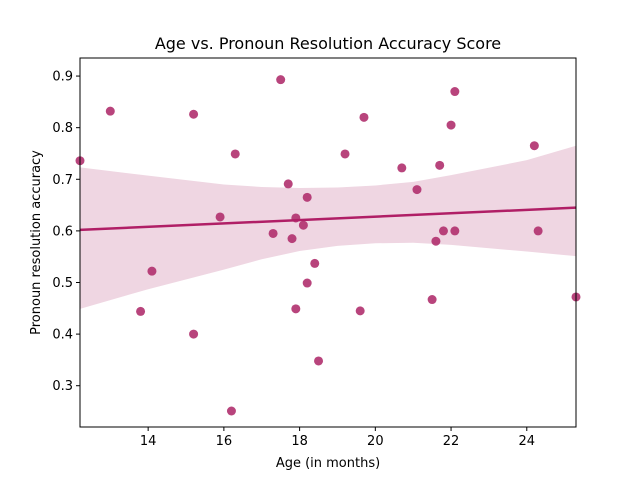  I want to click on regression-line, so click(328, 219).